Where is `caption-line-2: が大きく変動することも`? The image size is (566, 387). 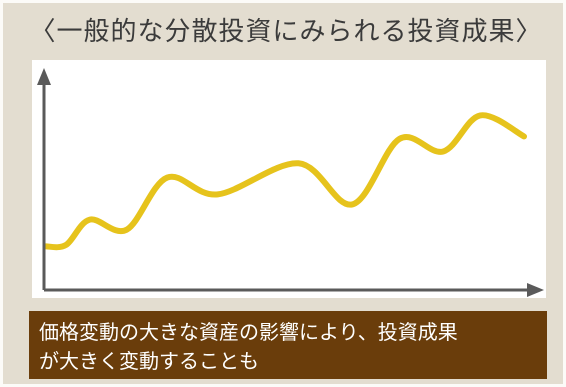 caption-line-2: が大きく変動することも is located at coordinates (149, 361).